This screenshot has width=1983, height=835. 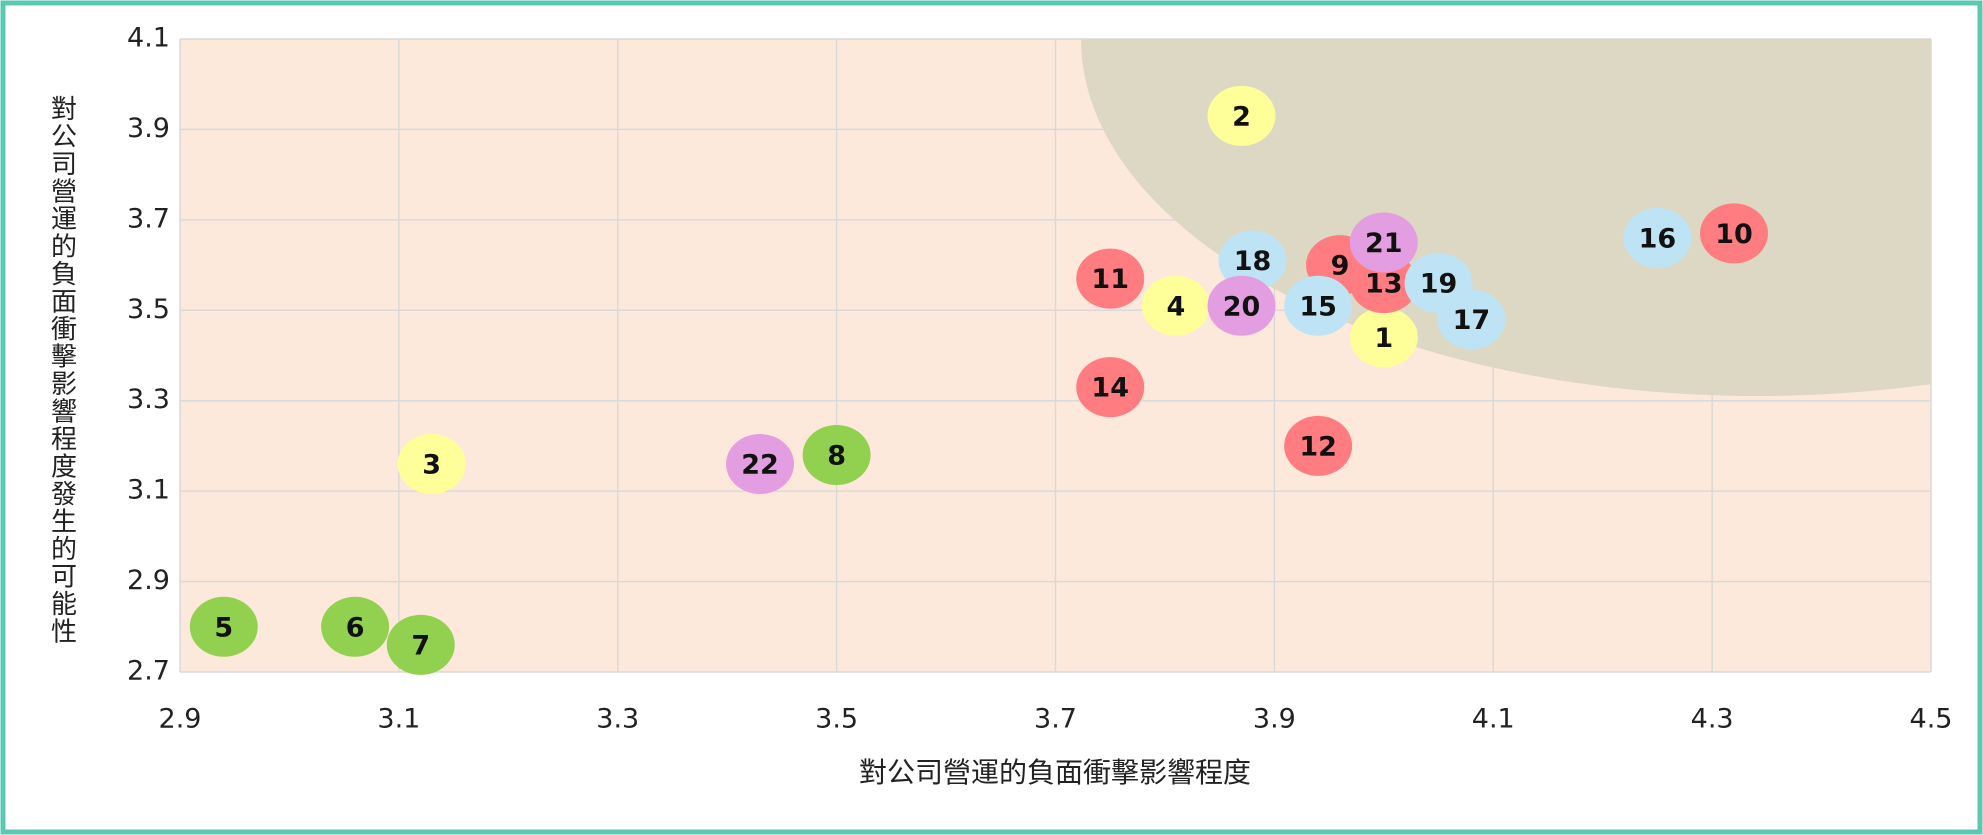 I want to click on point-label: 16, so click(x=1658, y=238).